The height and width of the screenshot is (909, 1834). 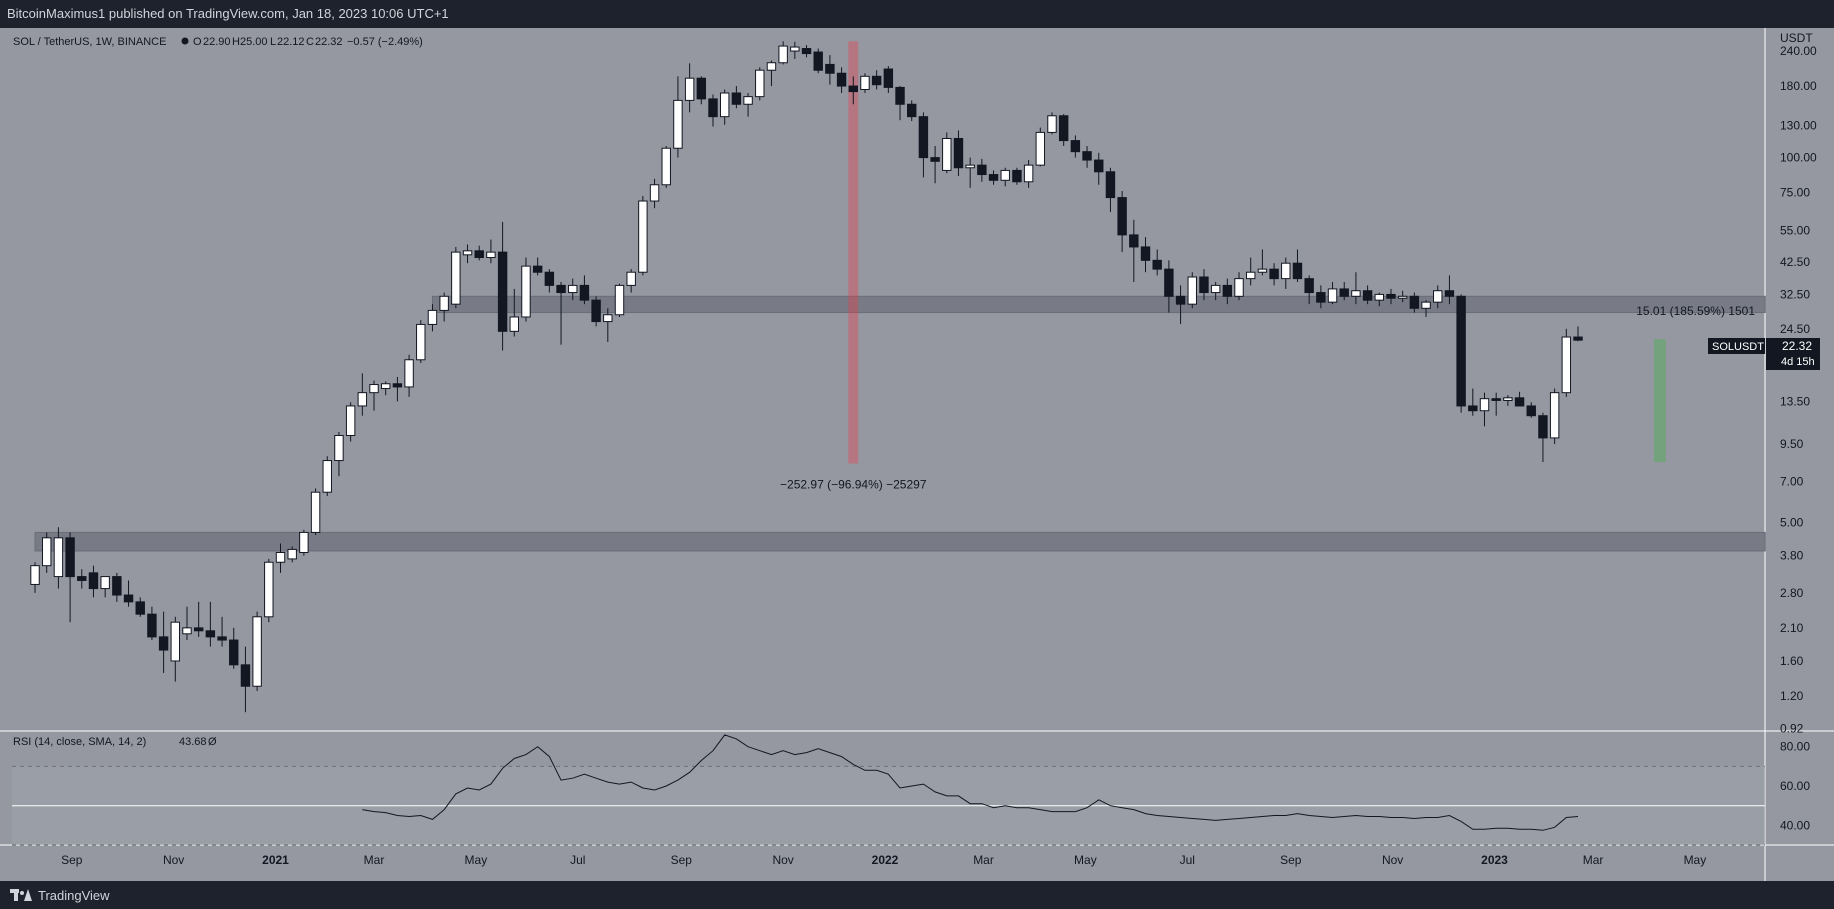 I want to click on legend-eye-icon, so click(x=185, y=41).